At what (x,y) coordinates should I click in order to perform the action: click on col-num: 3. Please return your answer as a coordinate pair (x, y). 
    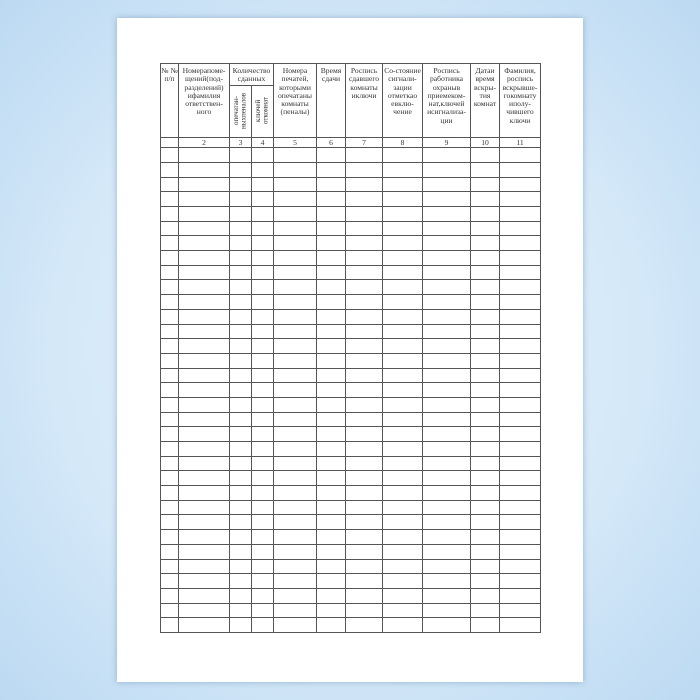
    Looking at the image, I should click on (240, 143).